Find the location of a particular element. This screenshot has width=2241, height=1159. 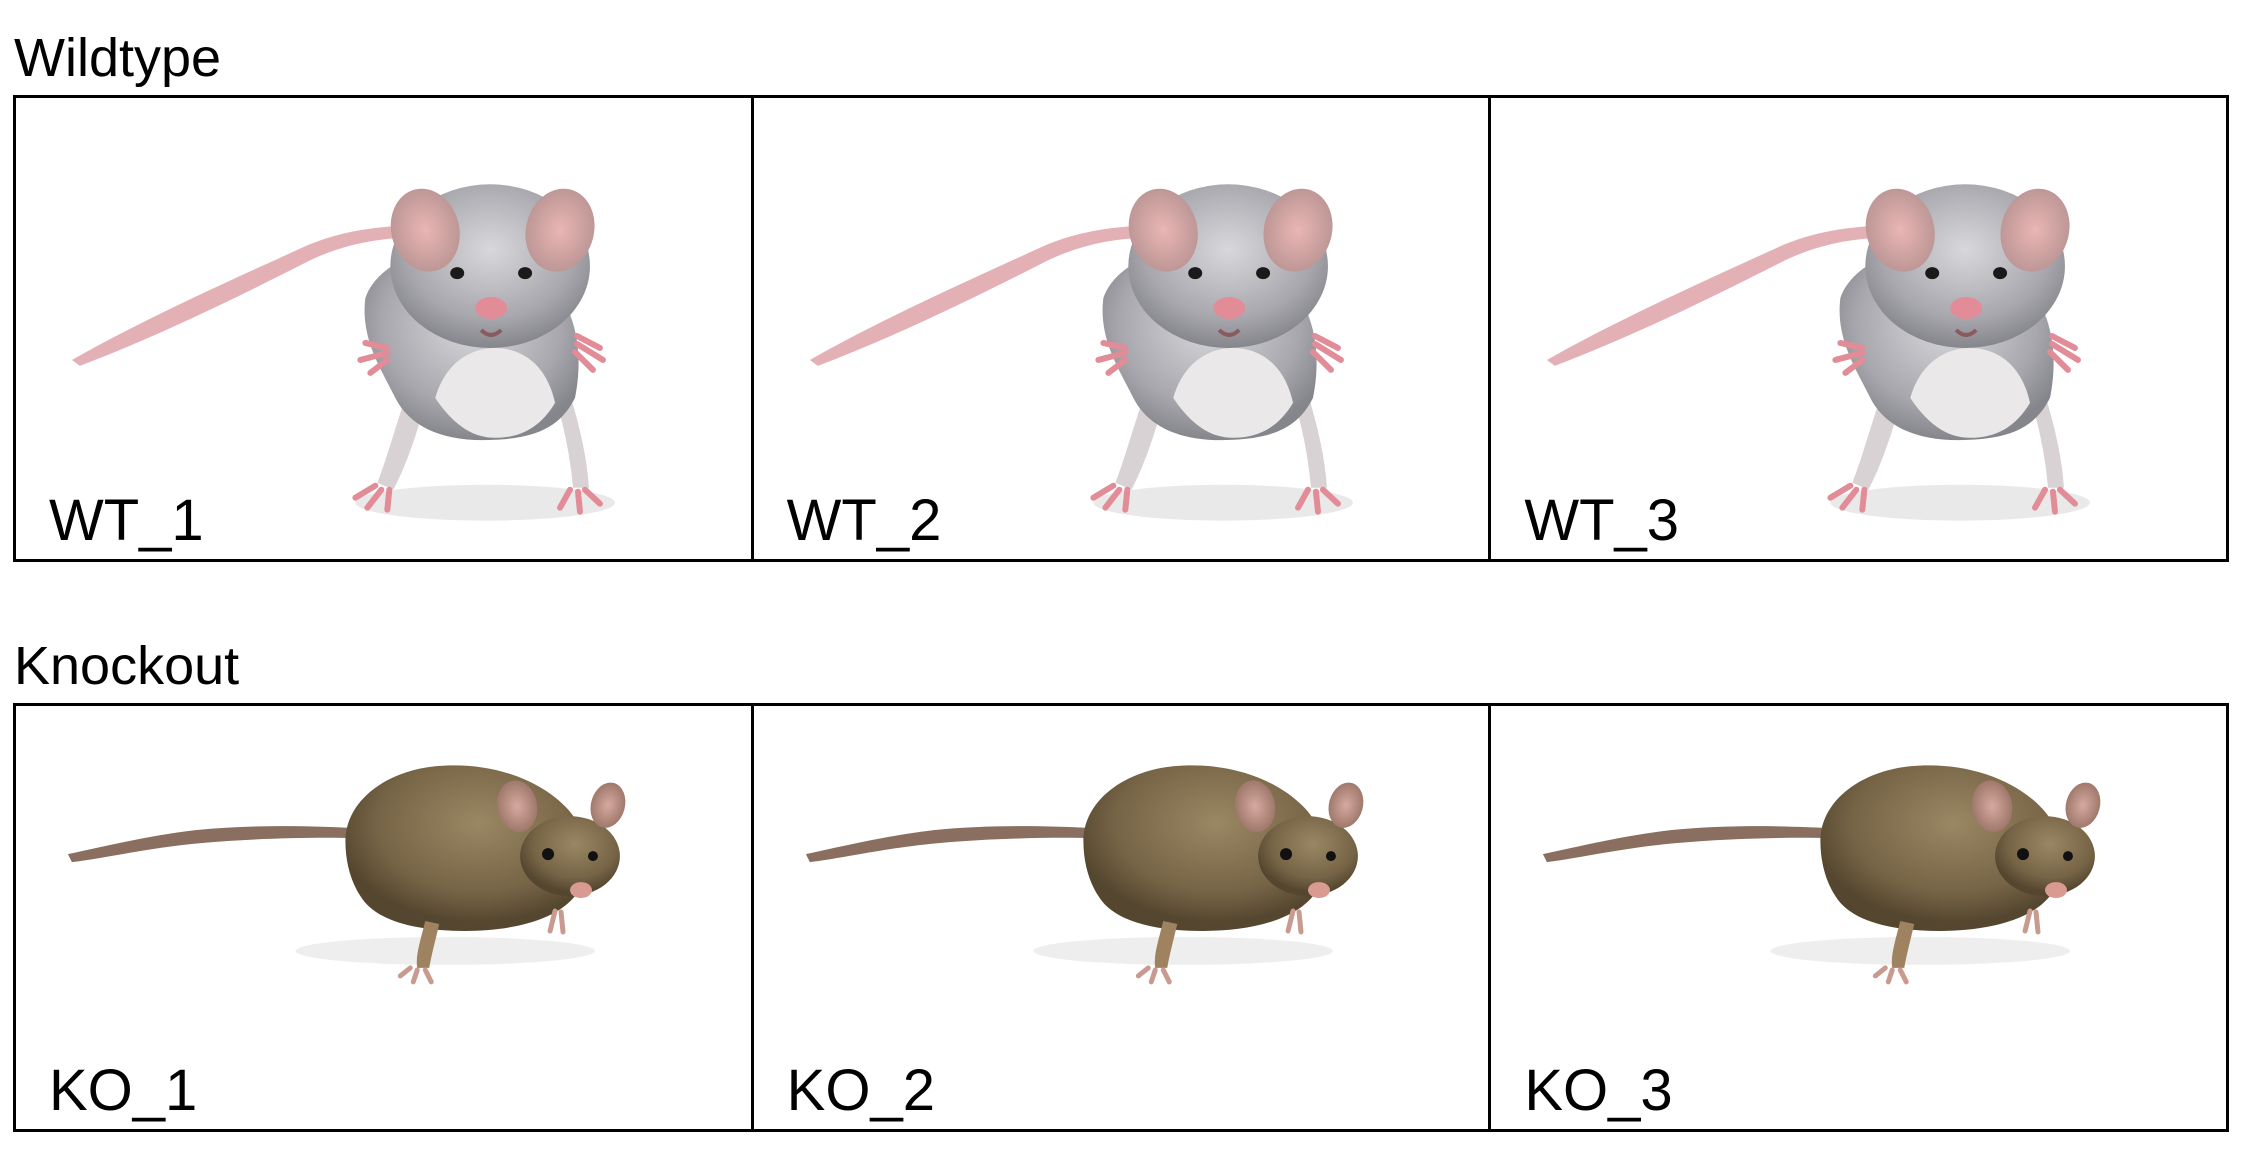

knockout-label-3: KO_3 is located at coordinates (1598, 1090).